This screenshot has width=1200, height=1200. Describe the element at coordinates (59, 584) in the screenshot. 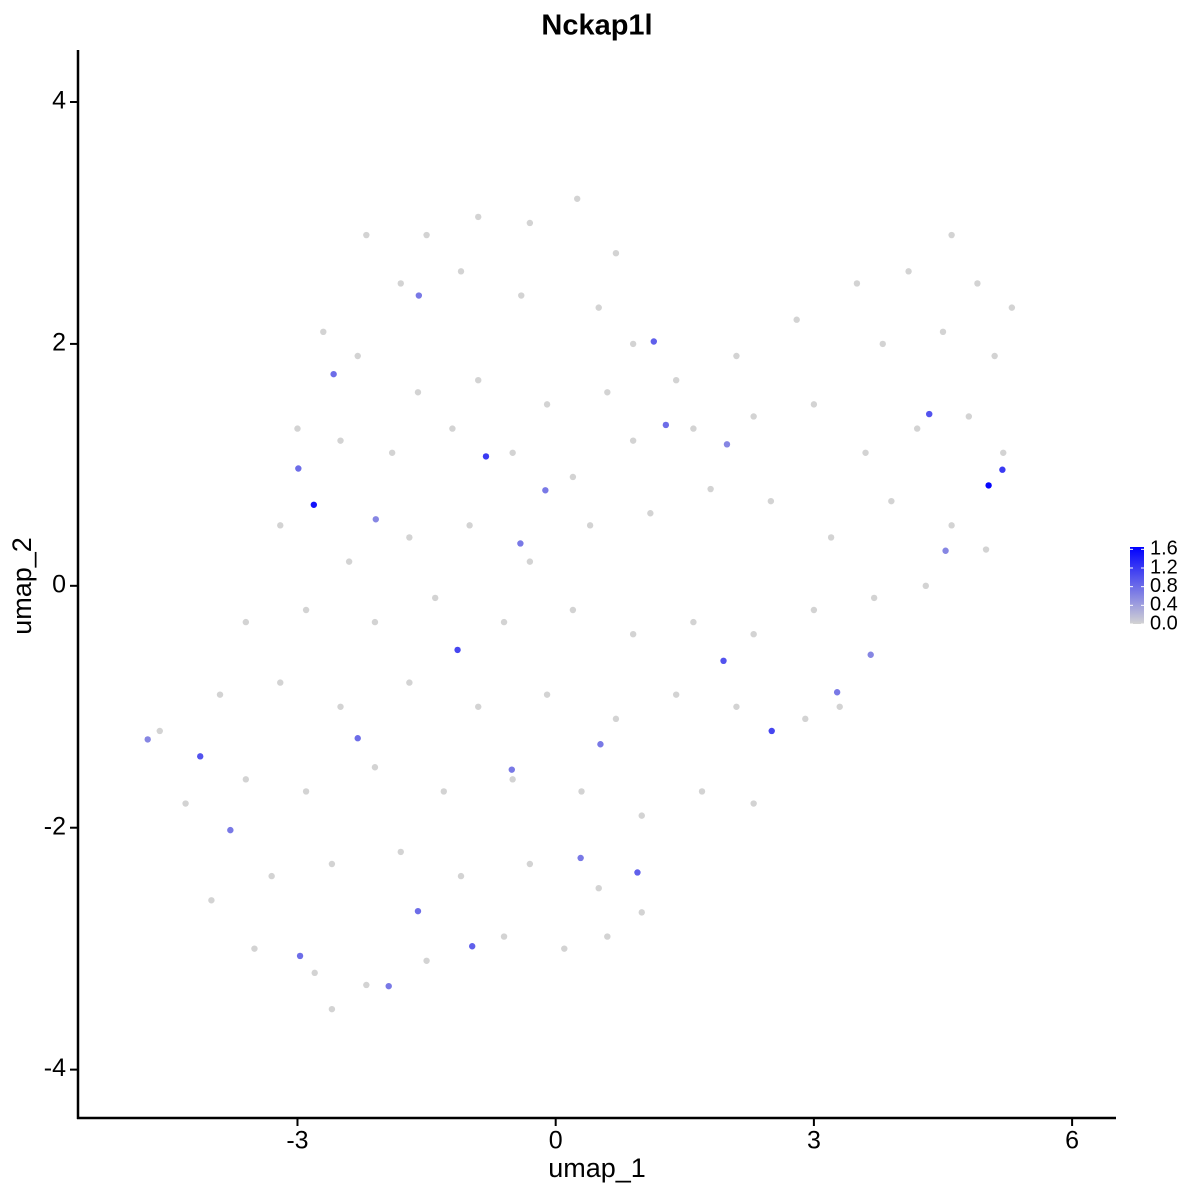

I see `y-tick-label: 0` at that location.